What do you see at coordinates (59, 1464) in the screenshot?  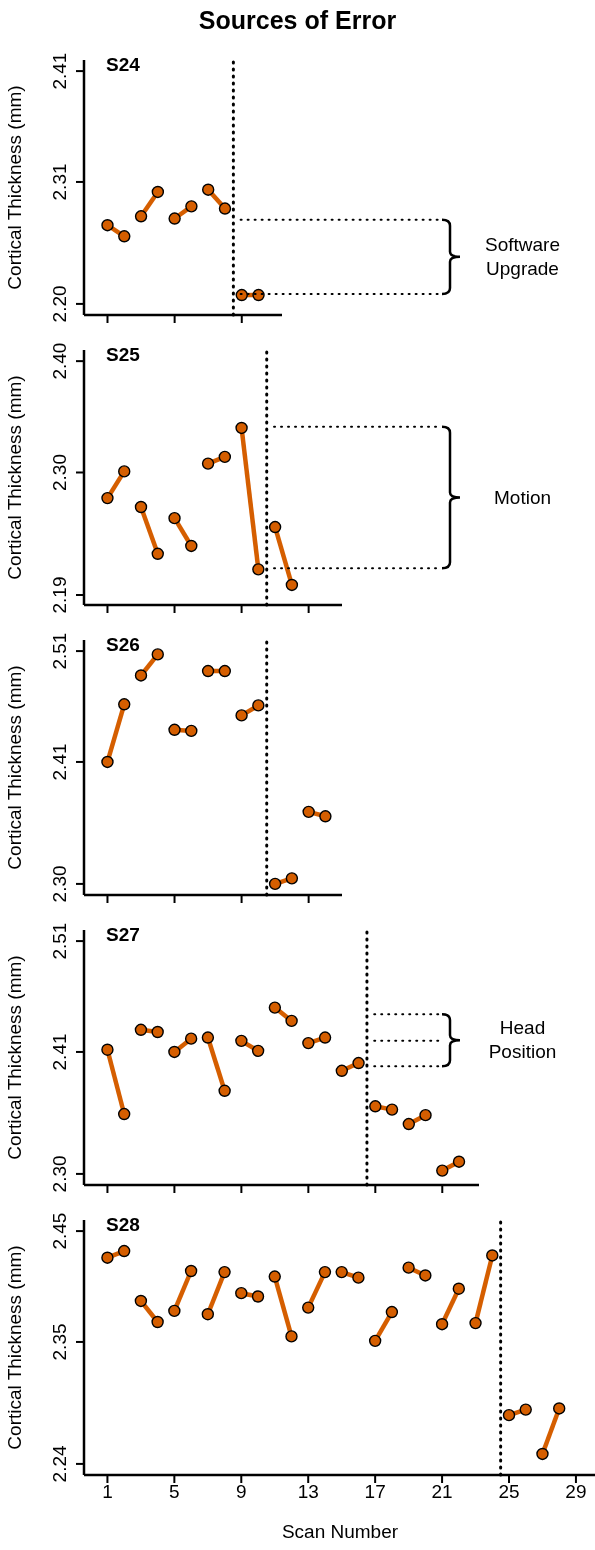 I see `y-tick-label: 2.24` at bounding box center [59, 1464].